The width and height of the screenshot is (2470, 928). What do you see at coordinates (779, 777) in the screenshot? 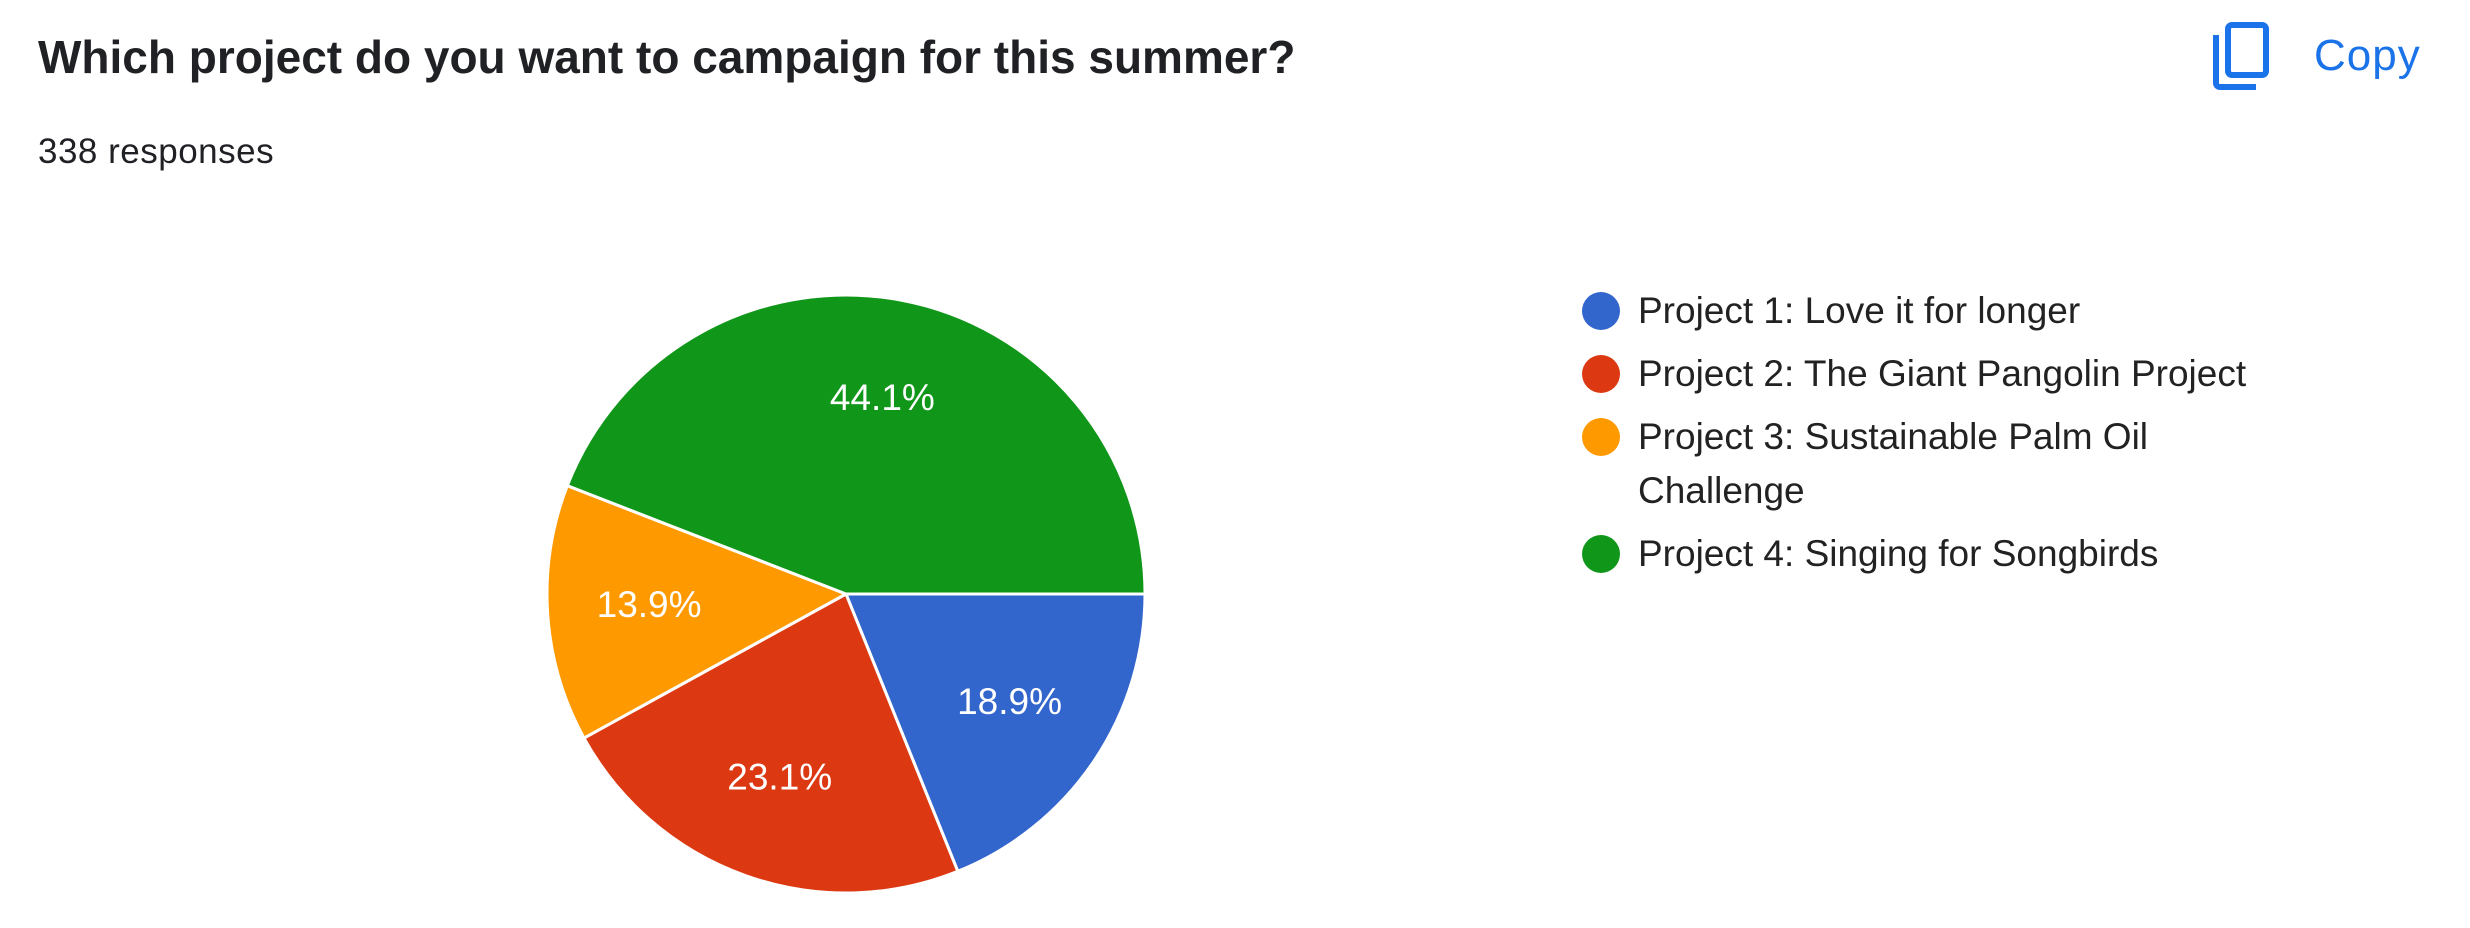
I see `slice-label: 23.1%` at bounding box center [779, 777].